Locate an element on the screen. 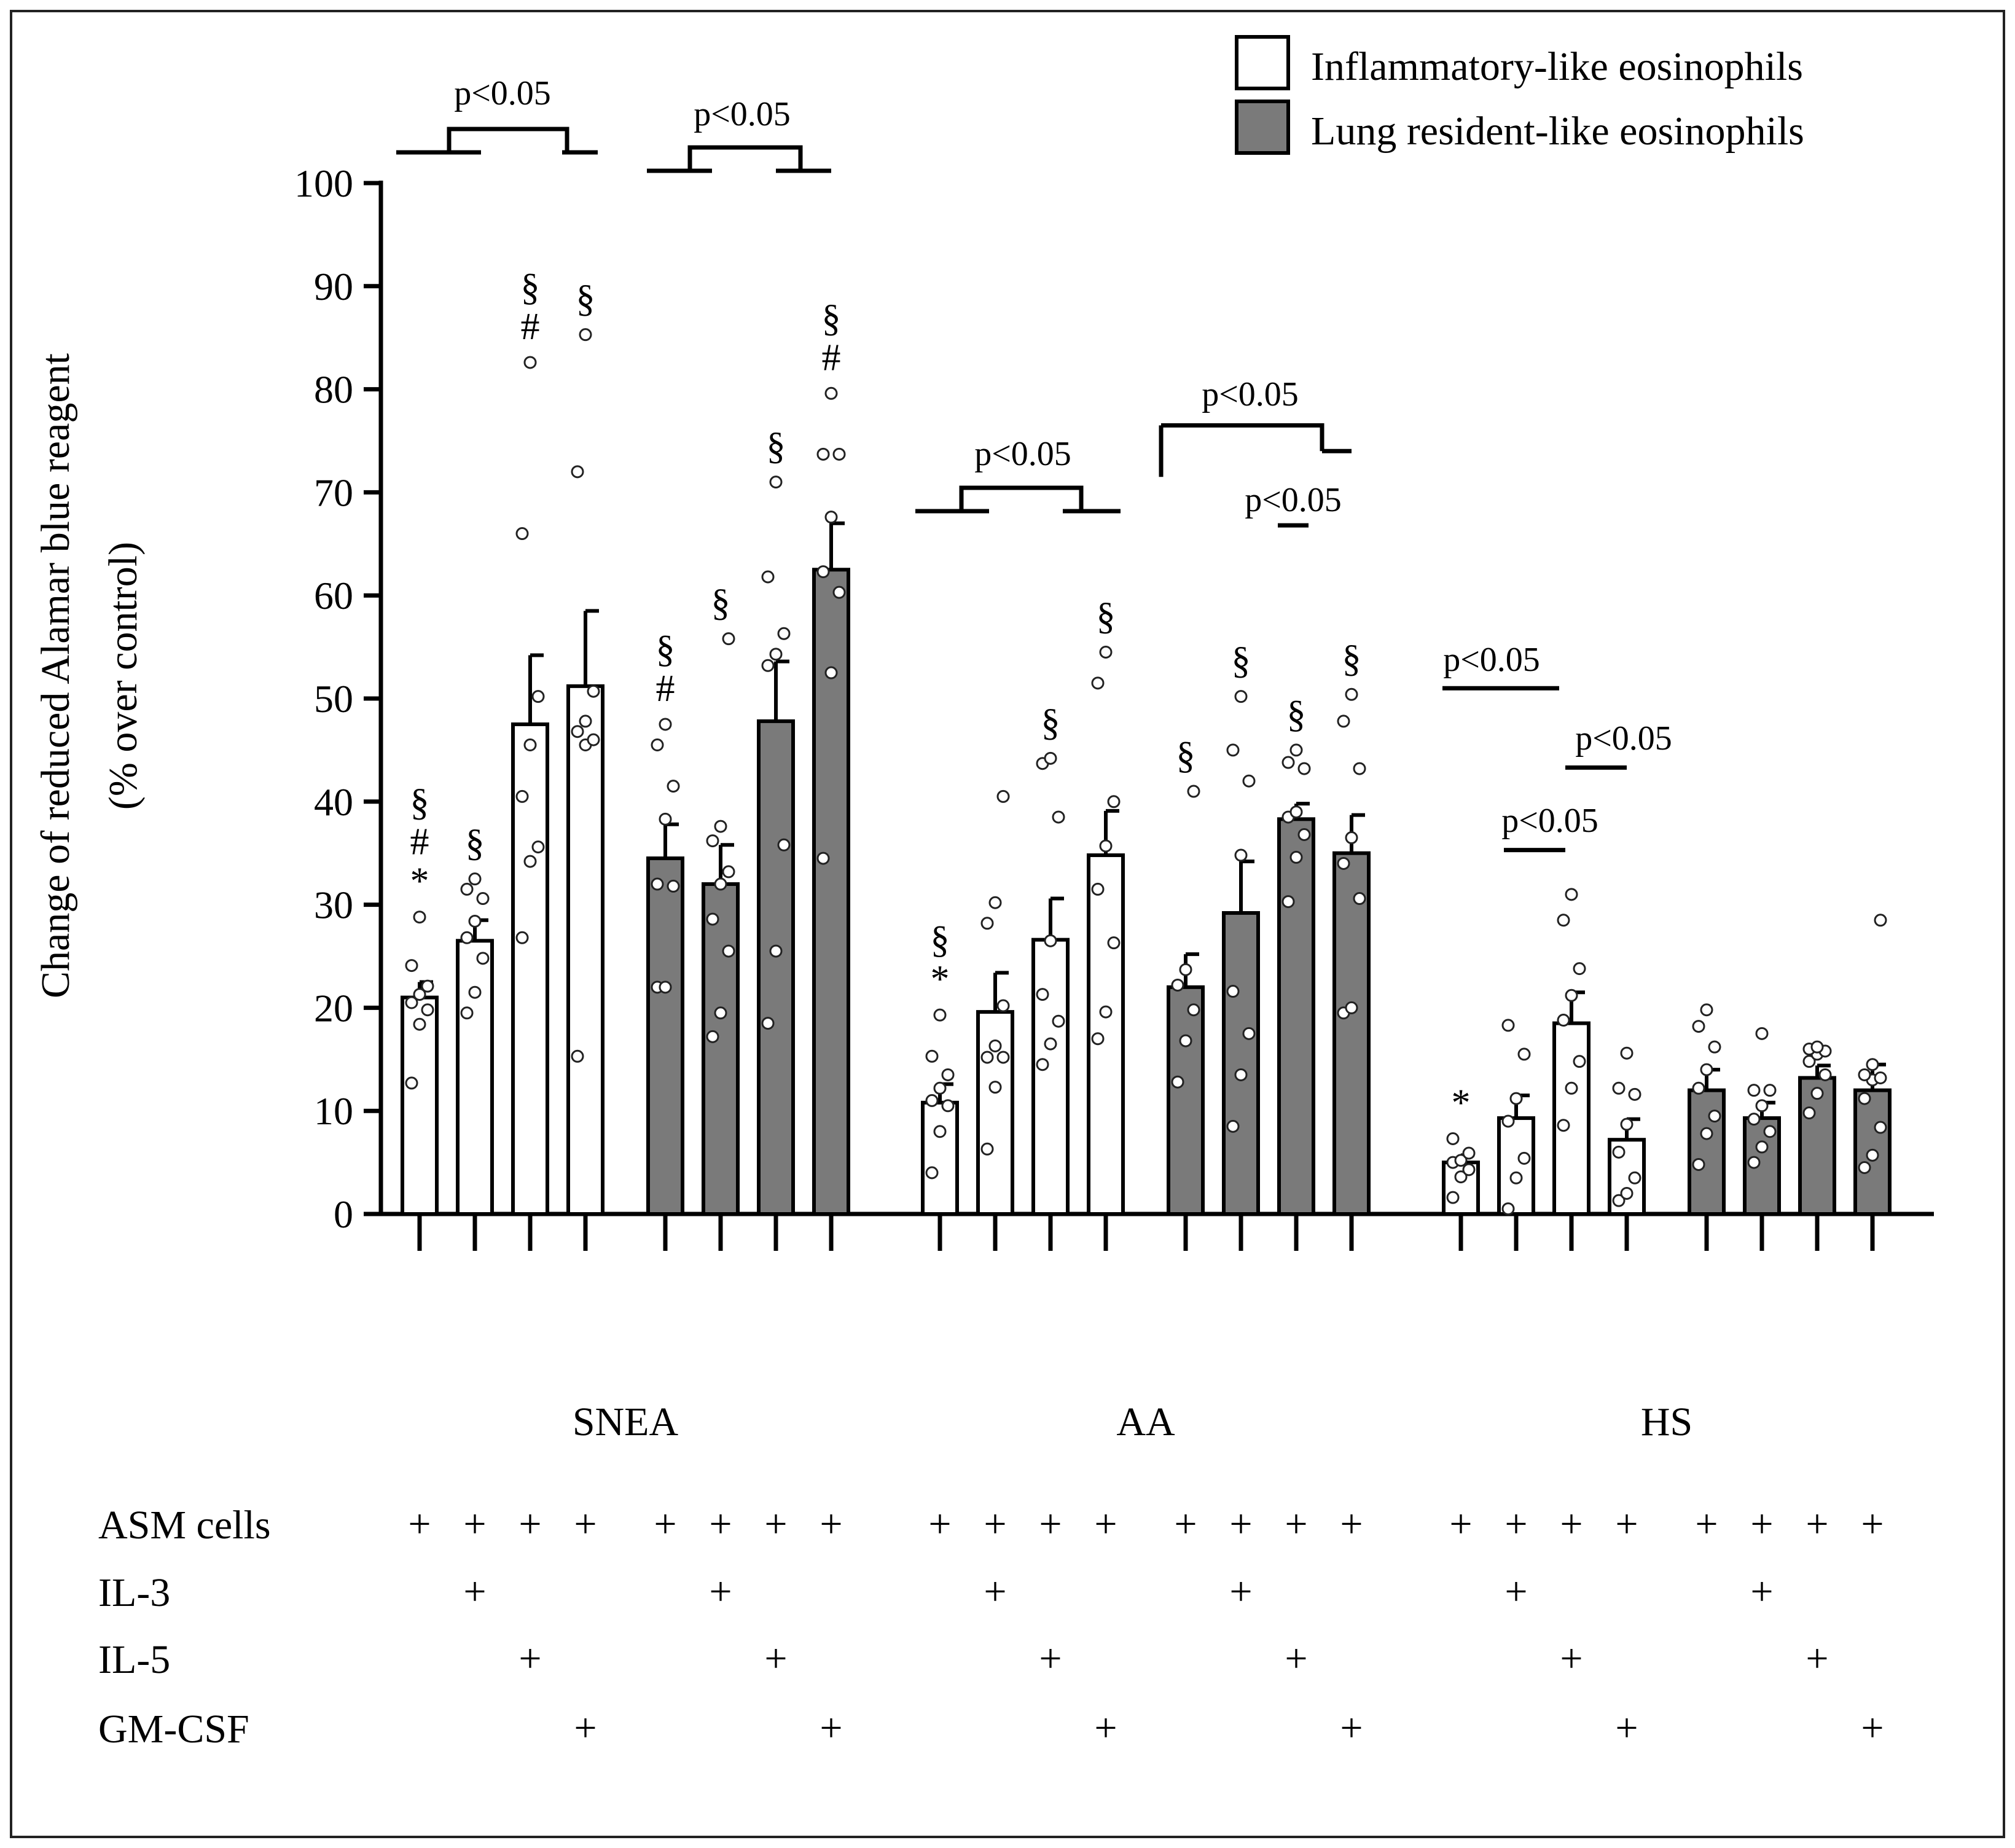 The height and width of the screenshot is (1848, 2015). y-tick-label: 60 is located at coordinates (333, 595).